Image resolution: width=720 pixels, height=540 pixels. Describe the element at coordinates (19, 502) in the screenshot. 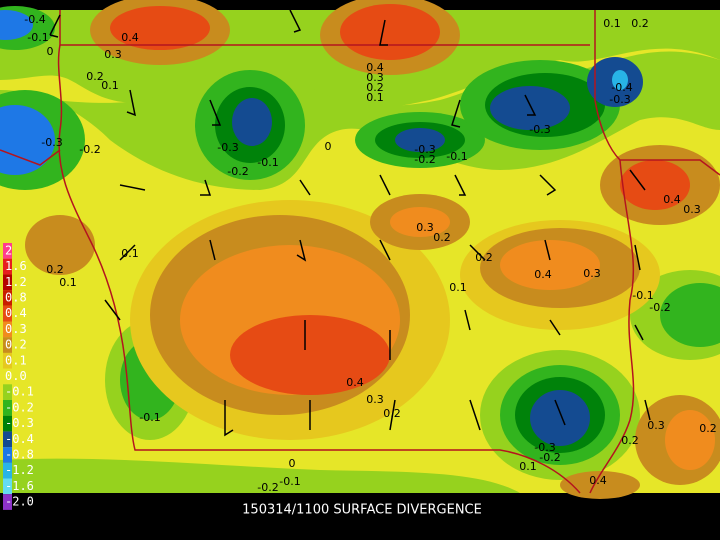

I see `legend-label: -2.0` at that location.